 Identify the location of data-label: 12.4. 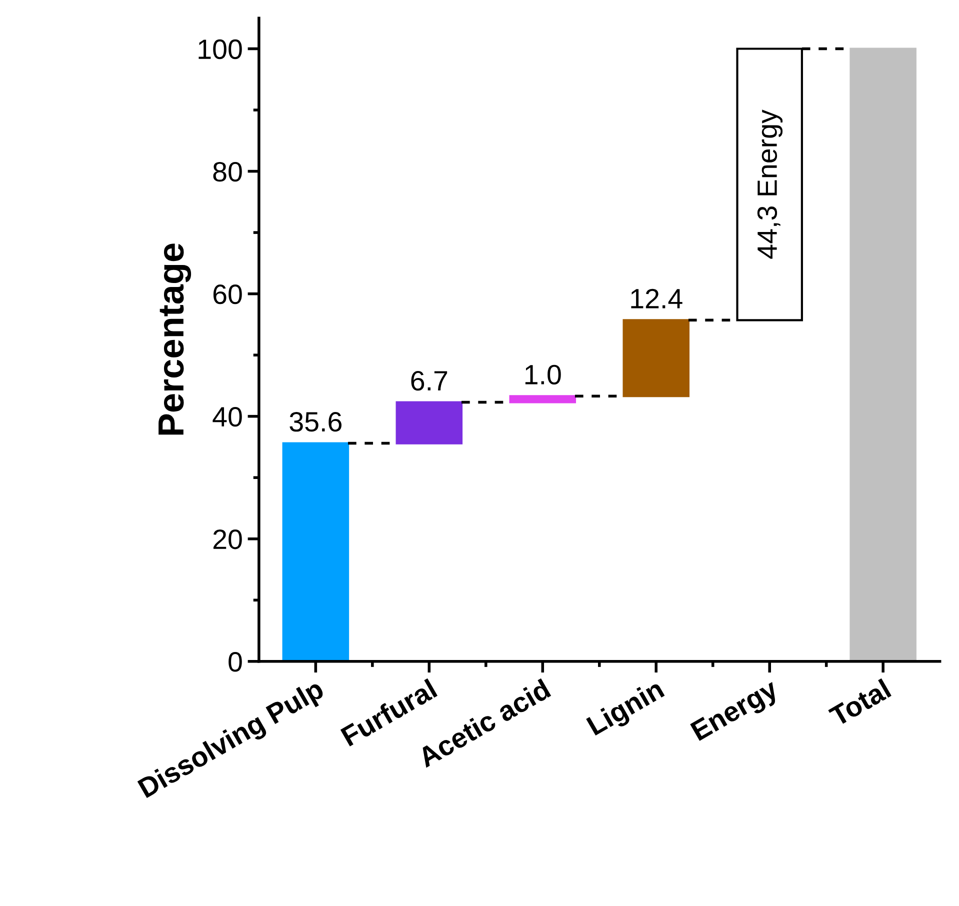
(656, 298).